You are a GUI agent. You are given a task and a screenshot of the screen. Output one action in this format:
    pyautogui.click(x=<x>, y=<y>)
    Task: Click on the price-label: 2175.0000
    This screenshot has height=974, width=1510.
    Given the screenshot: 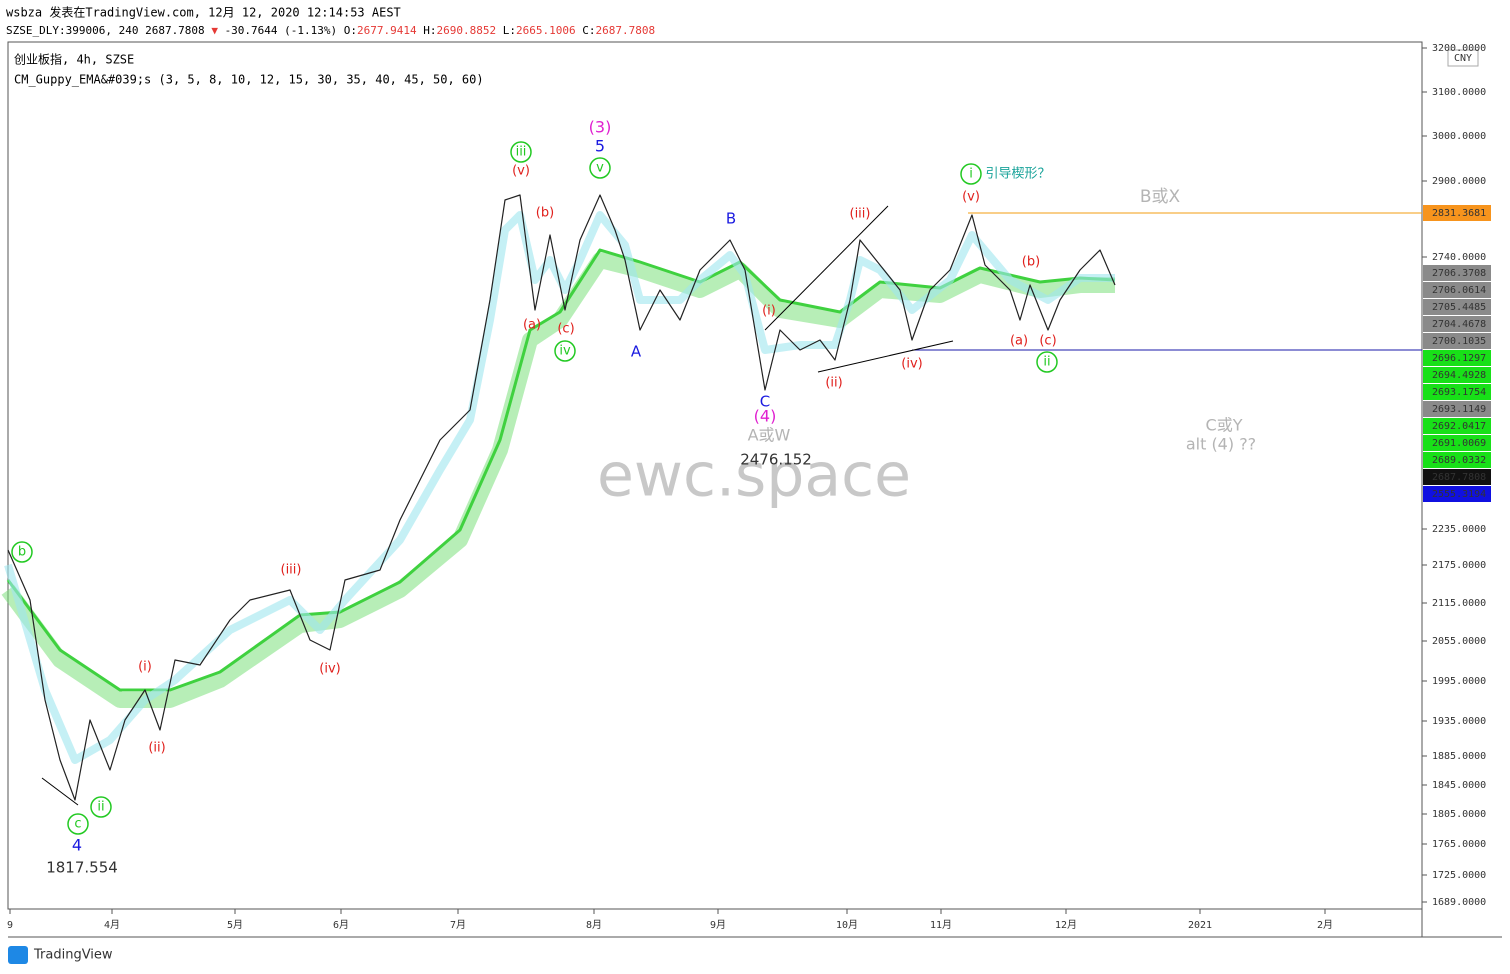 What is the action you would take?
    pyautogui.click(x=1459, y=565)
    